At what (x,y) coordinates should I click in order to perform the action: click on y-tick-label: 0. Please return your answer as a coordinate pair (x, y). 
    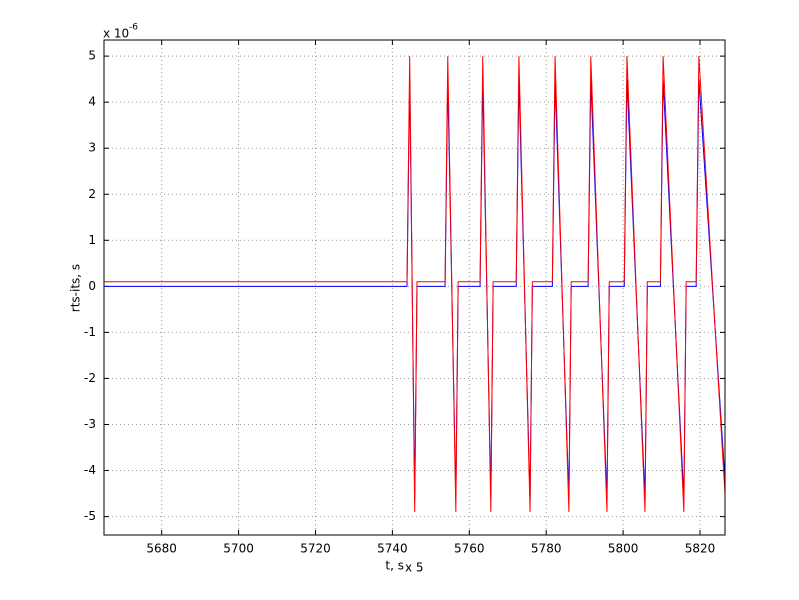
    Looking at the image, I should click on (92, 286).